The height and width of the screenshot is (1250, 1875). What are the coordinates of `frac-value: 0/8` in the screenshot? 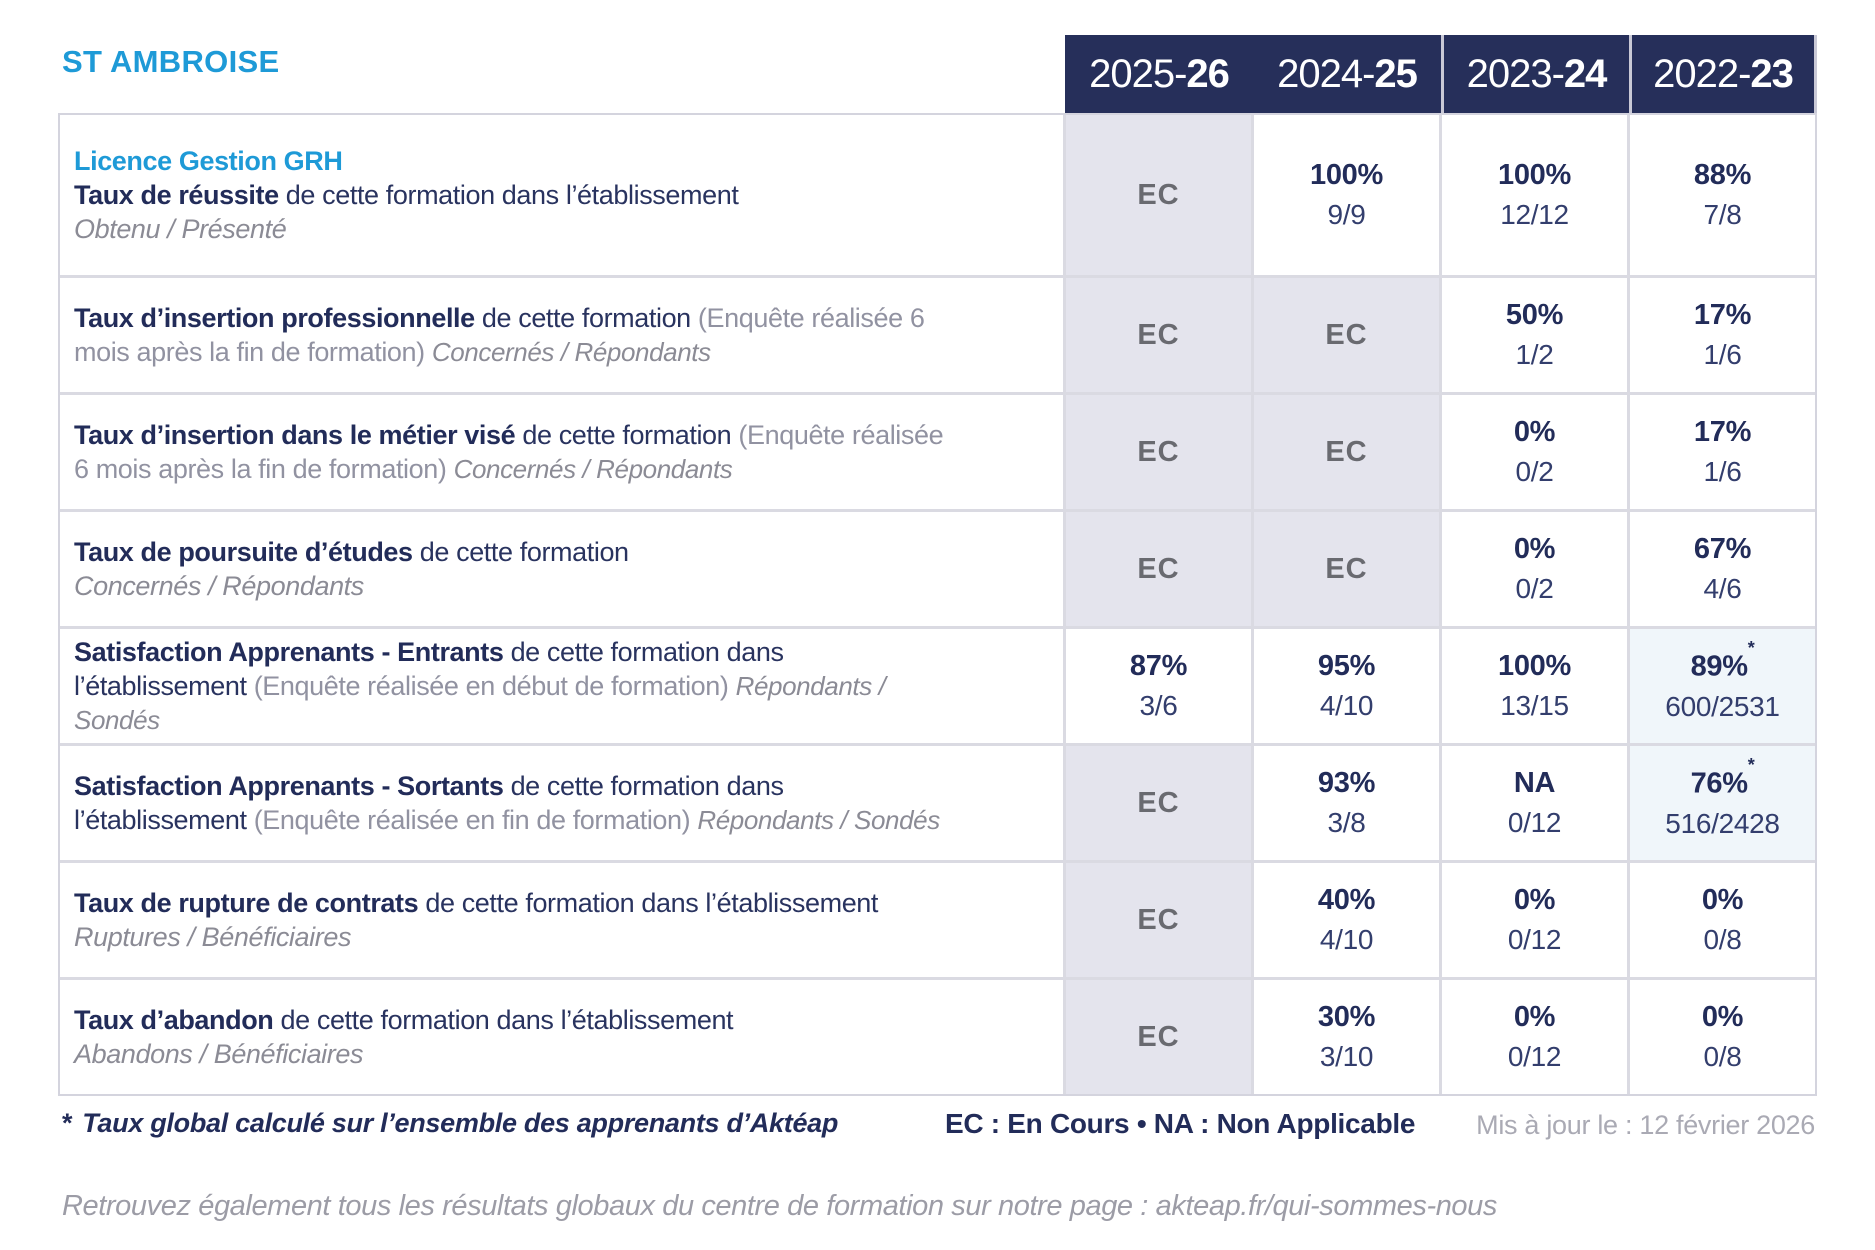 It's located at (1722, 939).